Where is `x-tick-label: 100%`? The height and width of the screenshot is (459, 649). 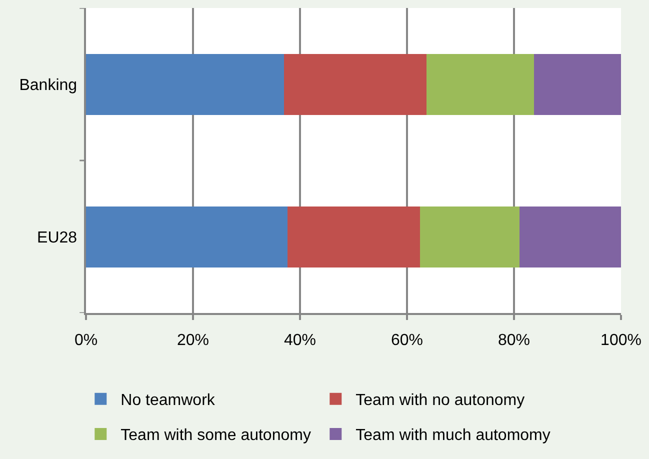 x-tick-label: 100% is located at coordinates (621, 340).